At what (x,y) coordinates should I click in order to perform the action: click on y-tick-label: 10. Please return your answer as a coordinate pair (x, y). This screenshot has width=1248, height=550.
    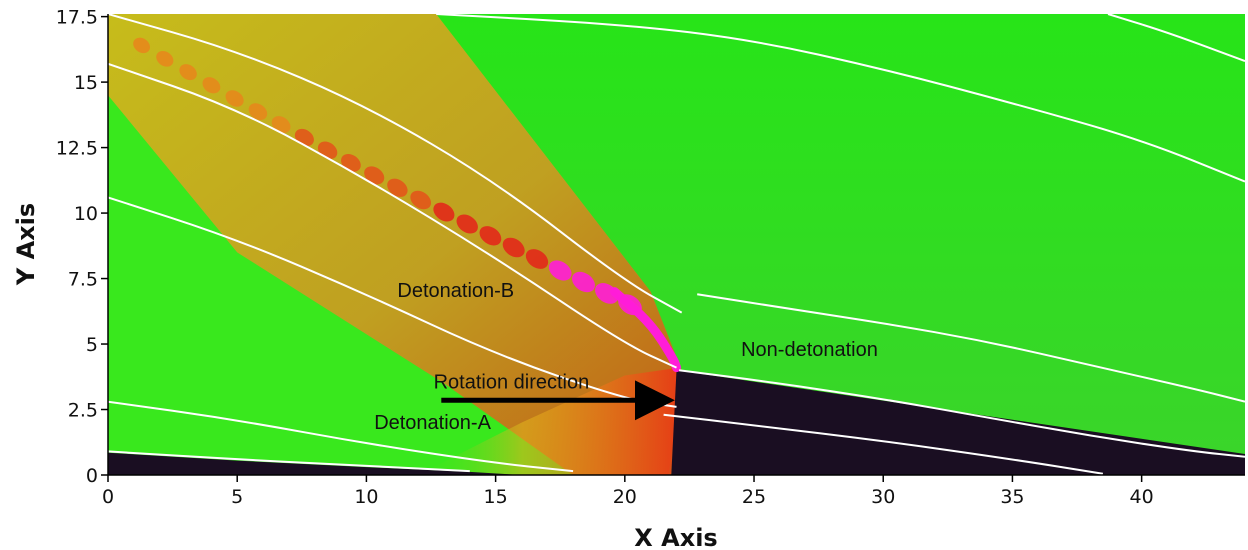
    Looking at the image, I should click on (86, 214).